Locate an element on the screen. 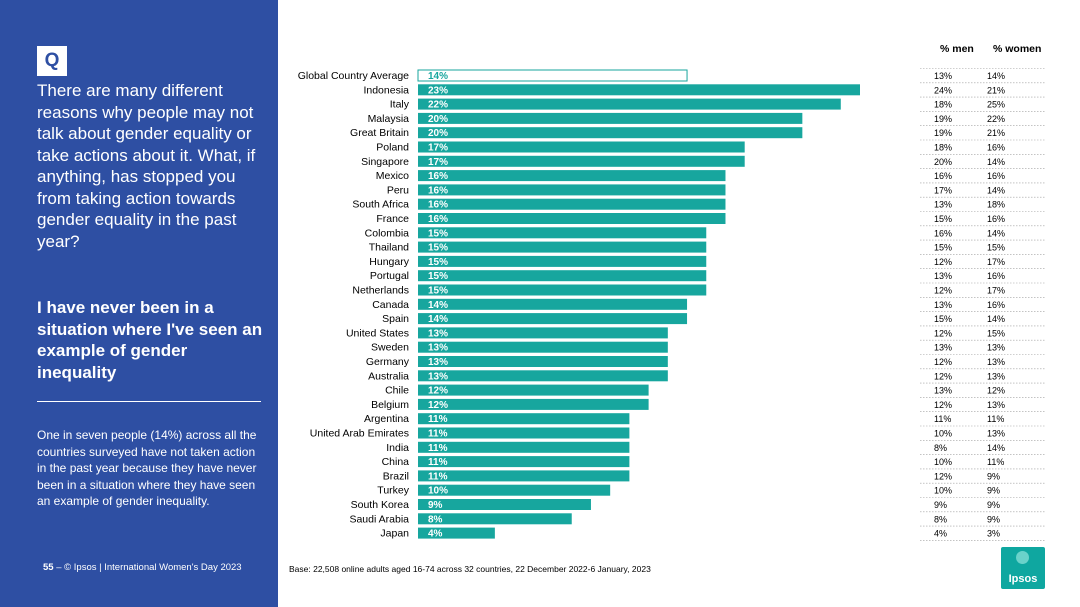 Image resolution: width=1080 pixels, height=607 pixels. category-label: Brazil is located at coordinates (396, 476).